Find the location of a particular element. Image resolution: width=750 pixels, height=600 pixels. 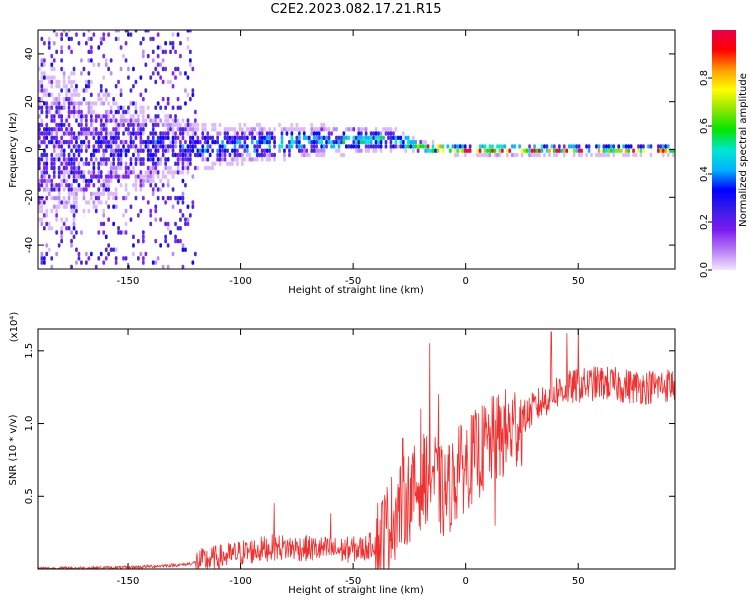

x-tick-label: 0 is located at coordinates (465, 581).